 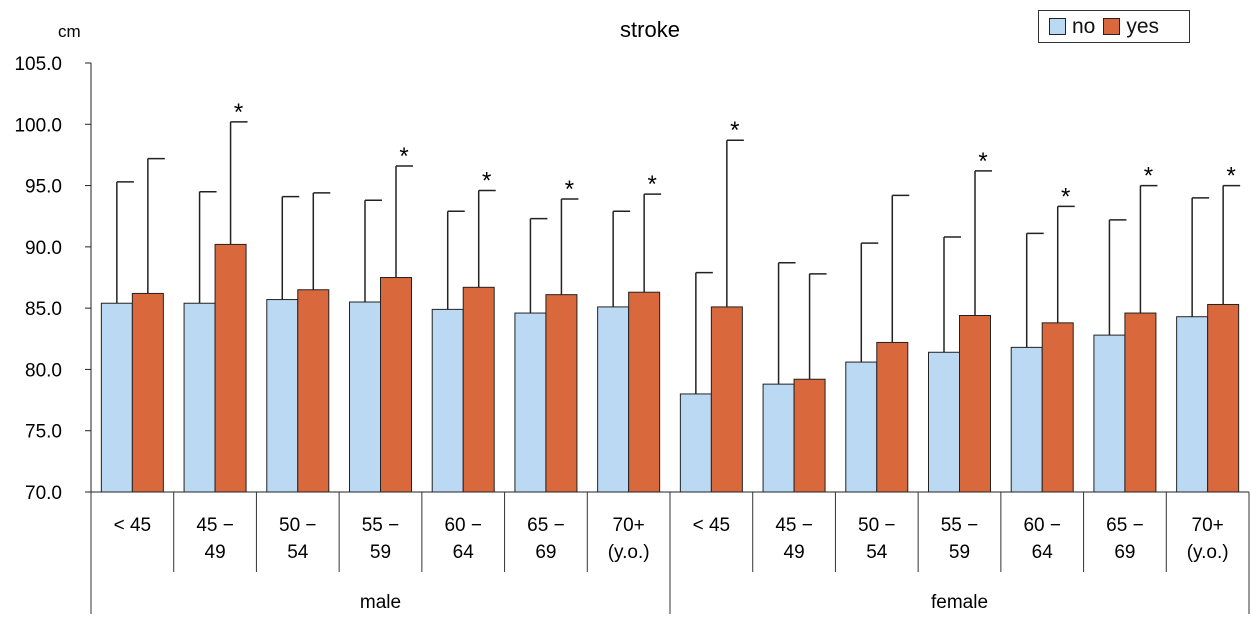 What do you see at coordinates (43, 248) in the screenshot?
I see `y-tick-label: 90.0` at bounding box center [43, 248].